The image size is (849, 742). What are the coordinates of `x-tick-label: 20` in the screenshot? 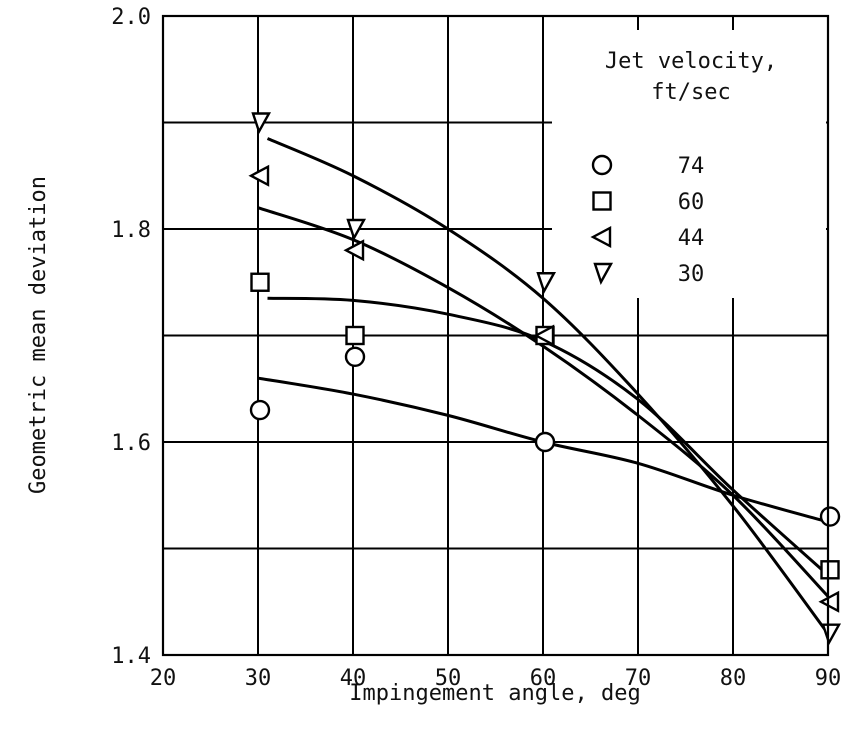 It's located at (163, 678).